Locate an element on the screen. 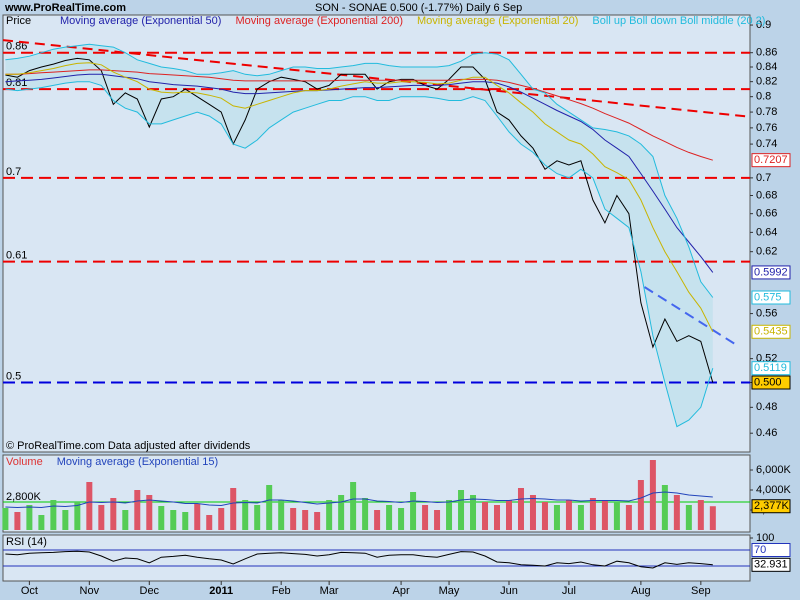  legend-entry: Moving average (Exponential 200) is located at coordinates (319, 21).